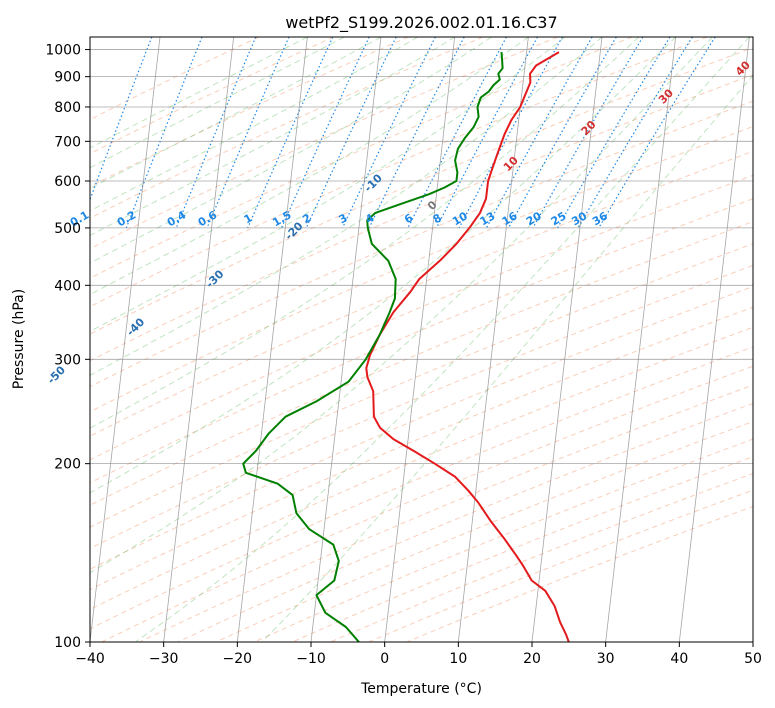 The height and width of the screenshot is (708, 775). Describe the element at coordinates (63, 51) in the screenshot. I see `y-tick-label: 1000` at that location.